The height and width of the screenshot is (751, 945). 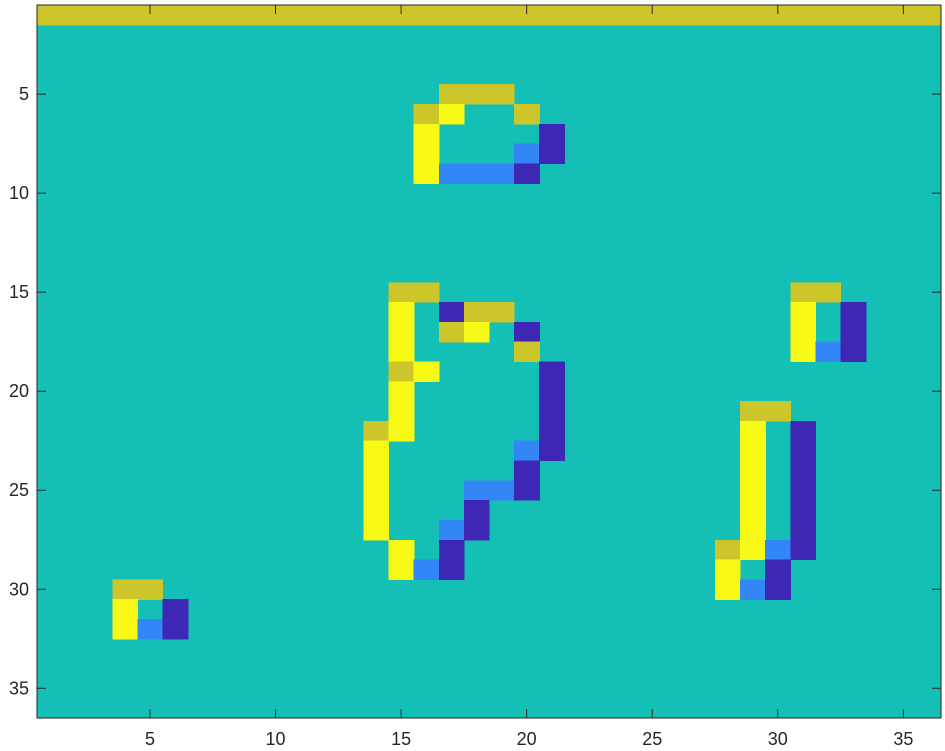 What do you see at coordinates (778, 739) in the screenshot?
I see `x-tick-label: 30` at bounding box center [778, 739].